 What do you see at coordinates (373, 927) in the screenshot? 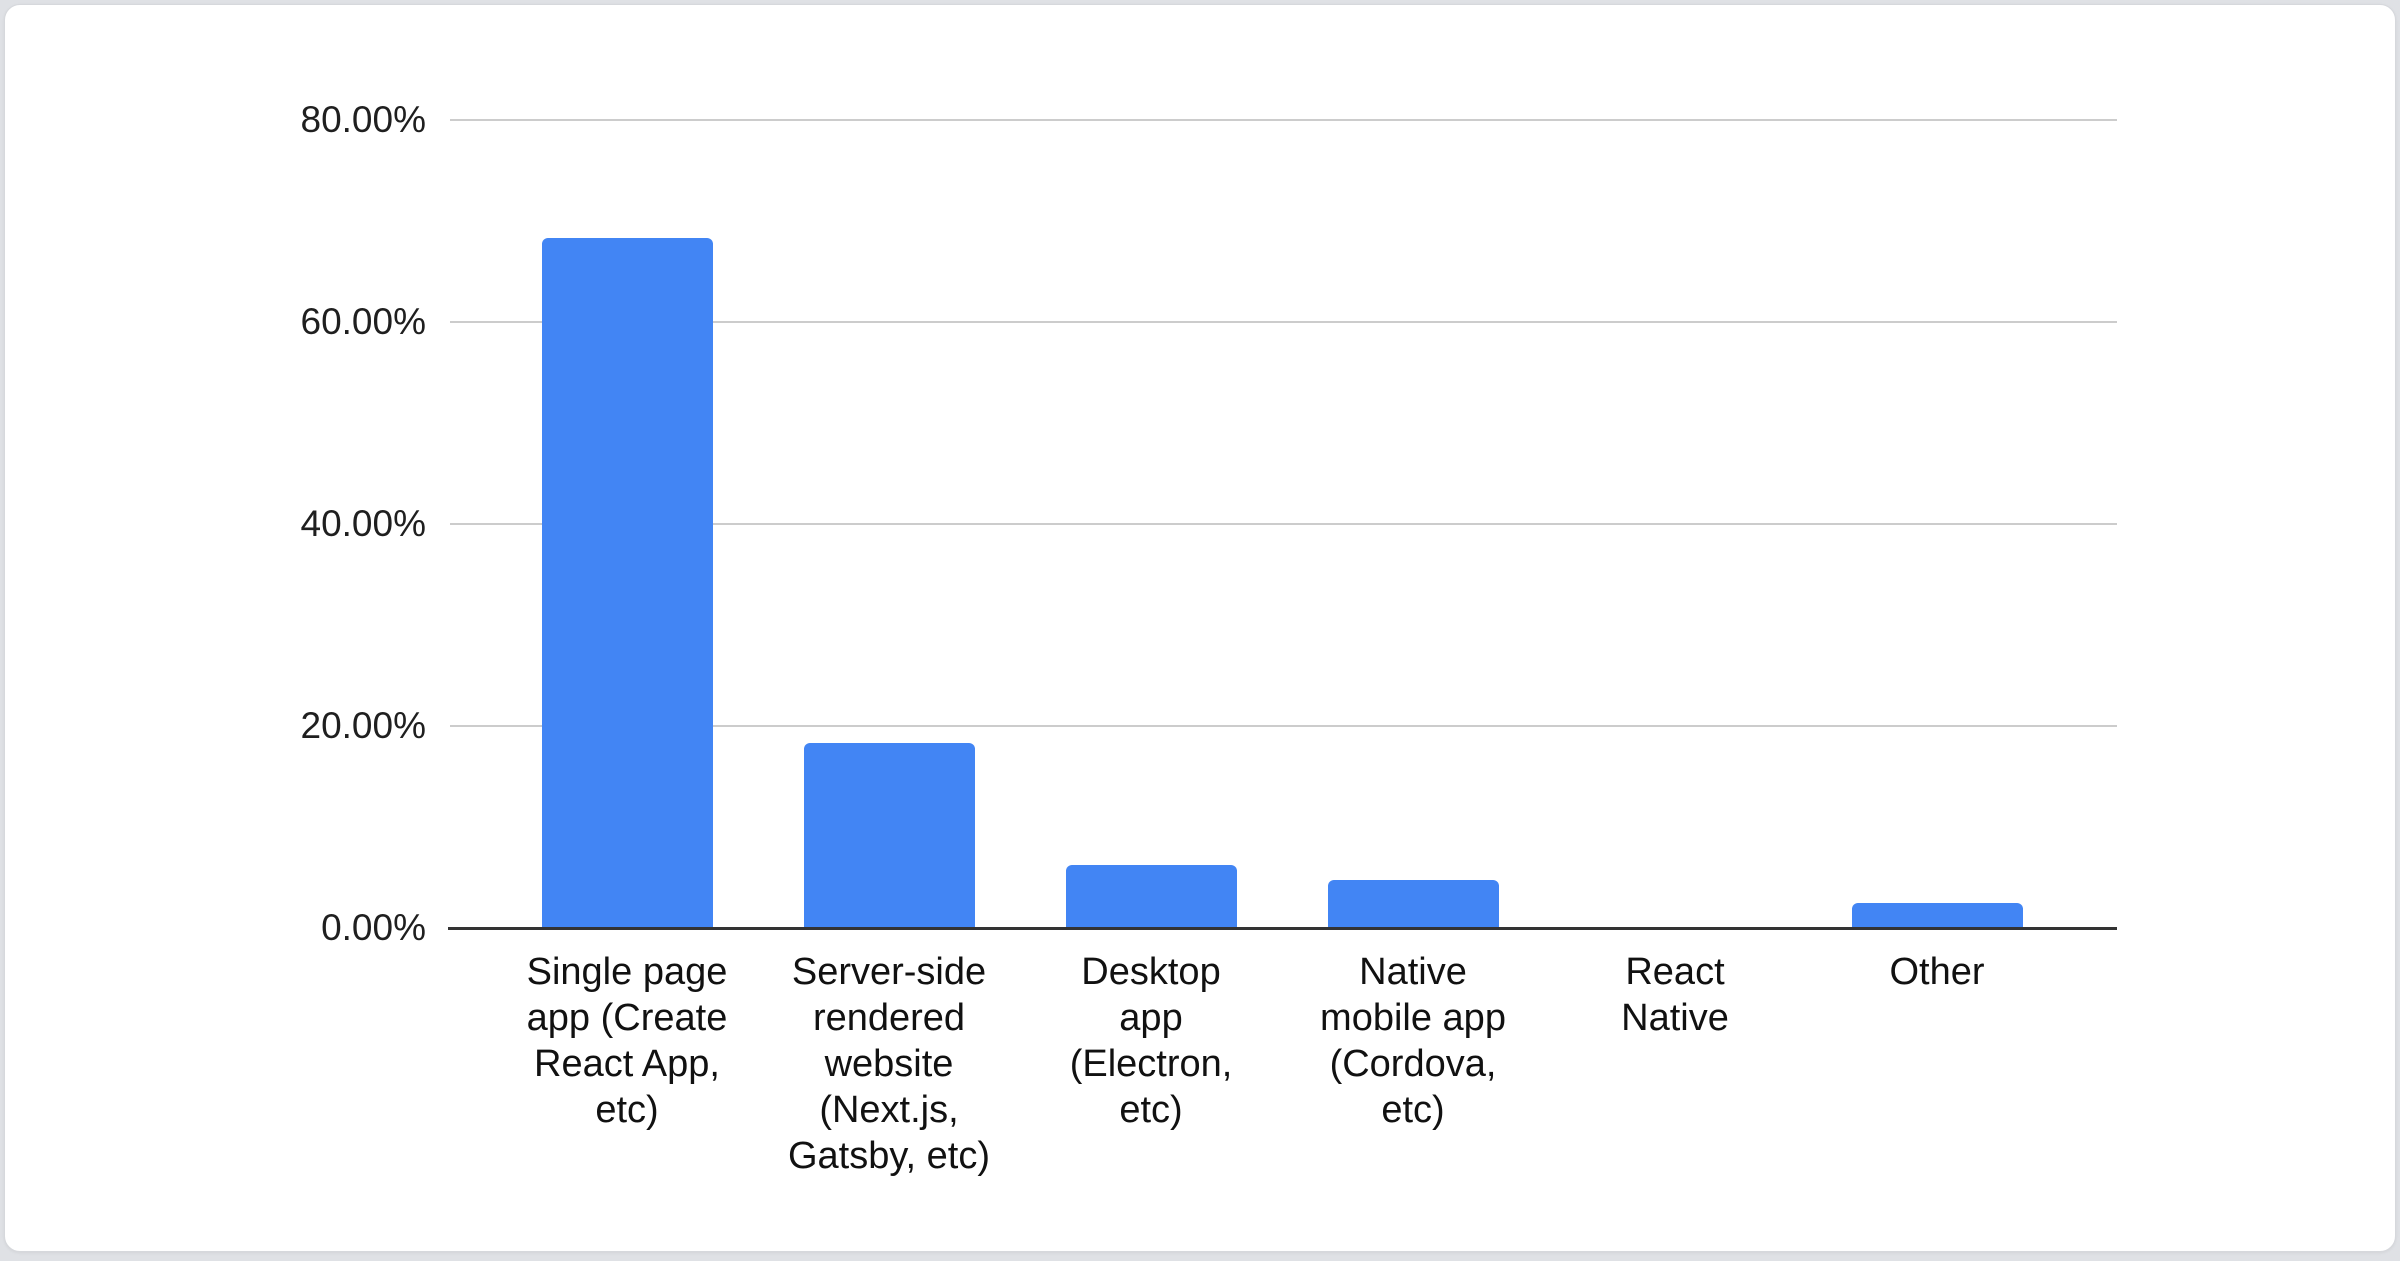
I see `y-axis-tick-label: 0.00%` at bounding box center [373, 927].